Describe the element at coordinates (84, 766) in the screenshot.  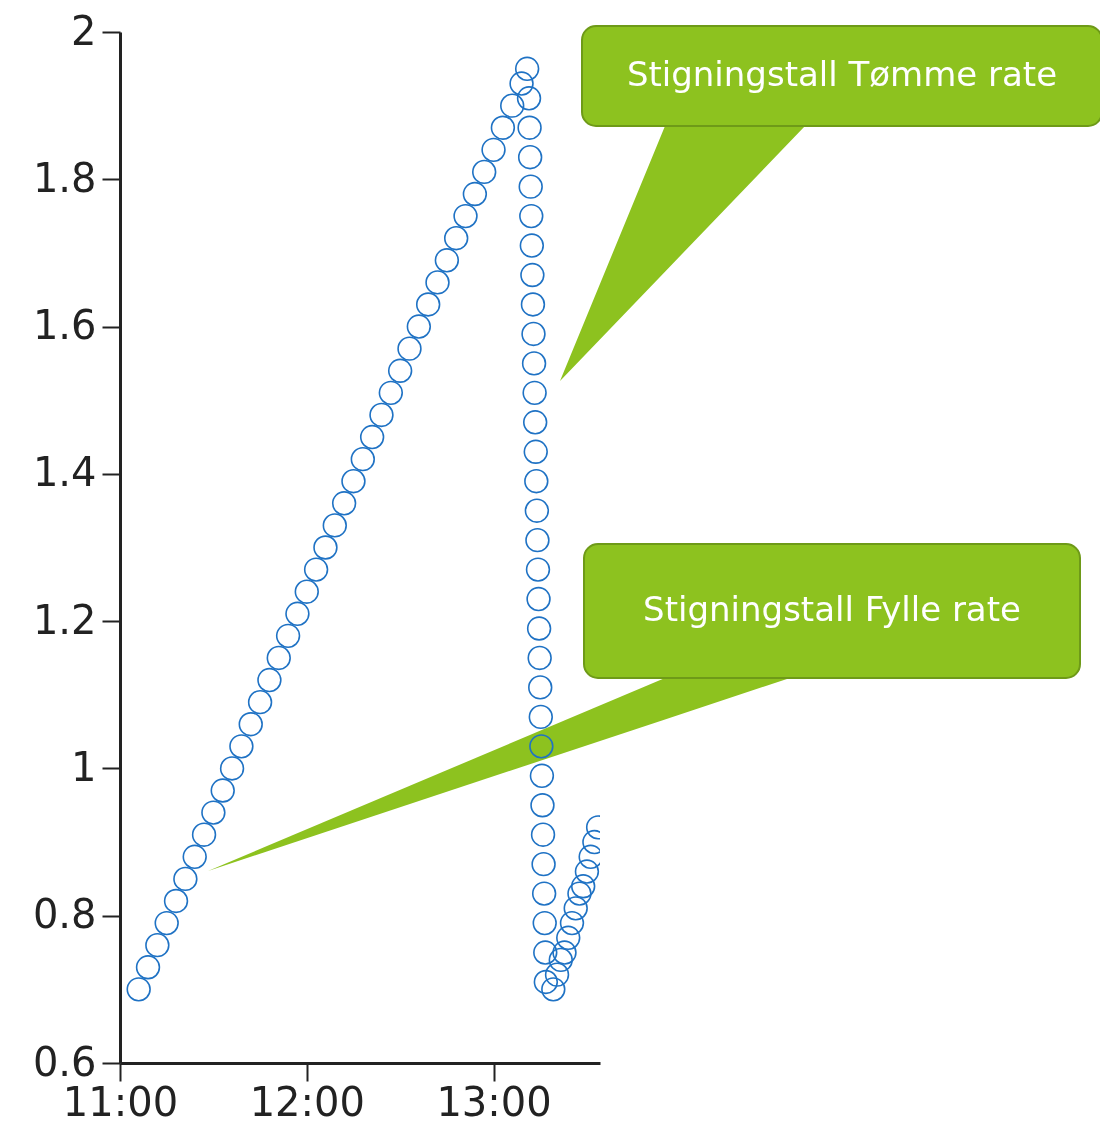
I see `y-tick-label: 1` at that location.